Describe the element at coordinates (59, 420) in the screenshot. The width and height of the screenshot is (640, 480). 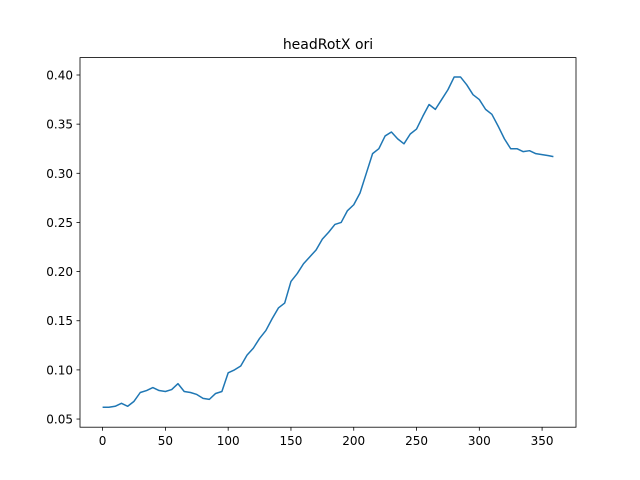
I see `y-tick-label: 0.05` at that location.